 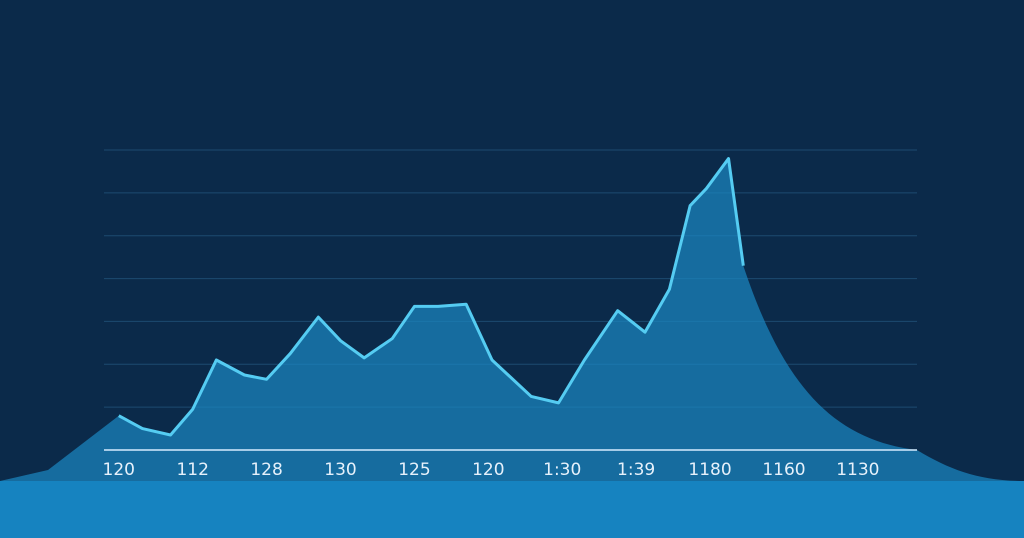 What do you see at coordinates (636, 470) in the screenshot?
I see `x-tick-label-7: 1:39` at bounding box center [636, 470].